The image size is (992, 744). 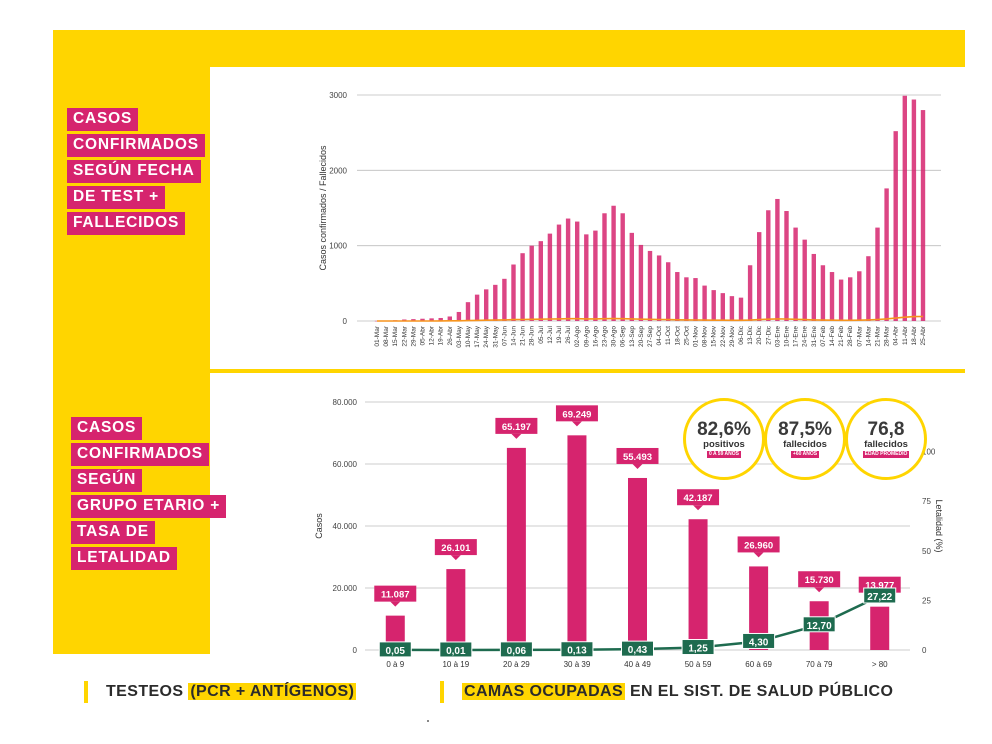 What do you see at coordinates (714, 336) in the screenshot?
I see `x-tick-label: 15-Nov` at bounding box center [714, 336].